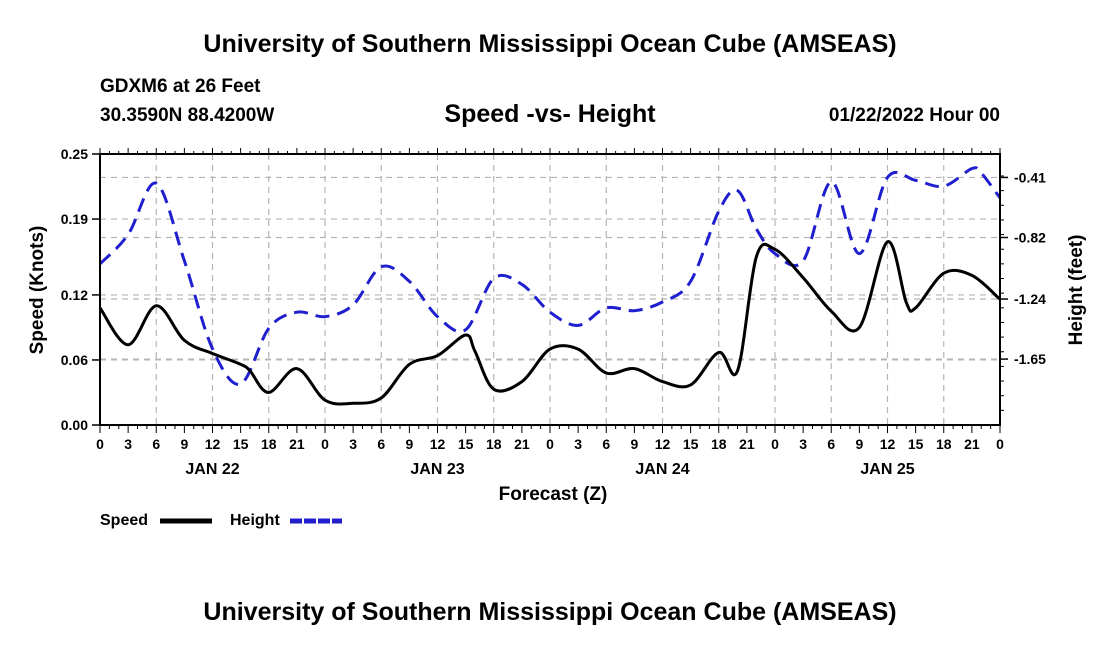 This screenshot has height=650, width=1100. Describe the element at coordinates (550, 114) in the screenshot. I see `chart-subtitle: Speed -vs- Height` at that location.